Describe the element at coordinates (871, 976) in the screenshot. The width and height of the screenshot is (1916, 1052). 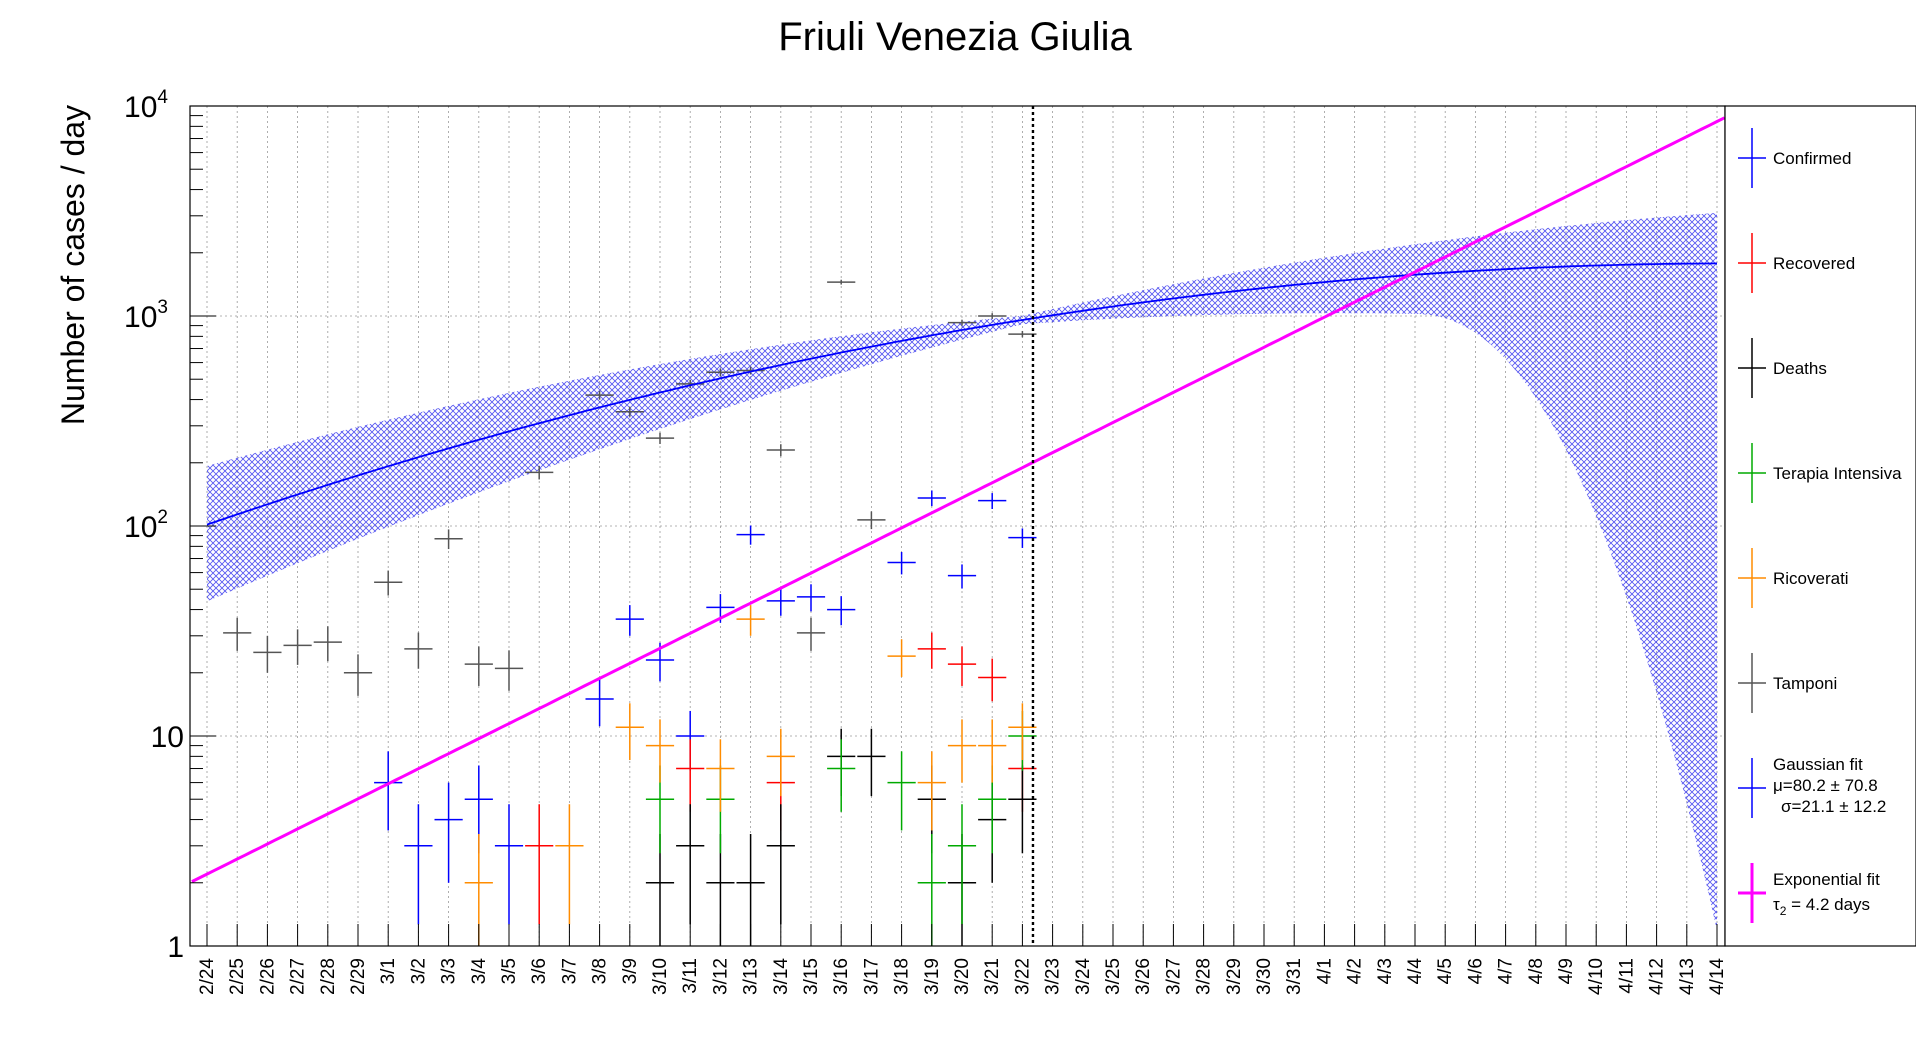
I see `x-tick-label: 3/17` at that location.